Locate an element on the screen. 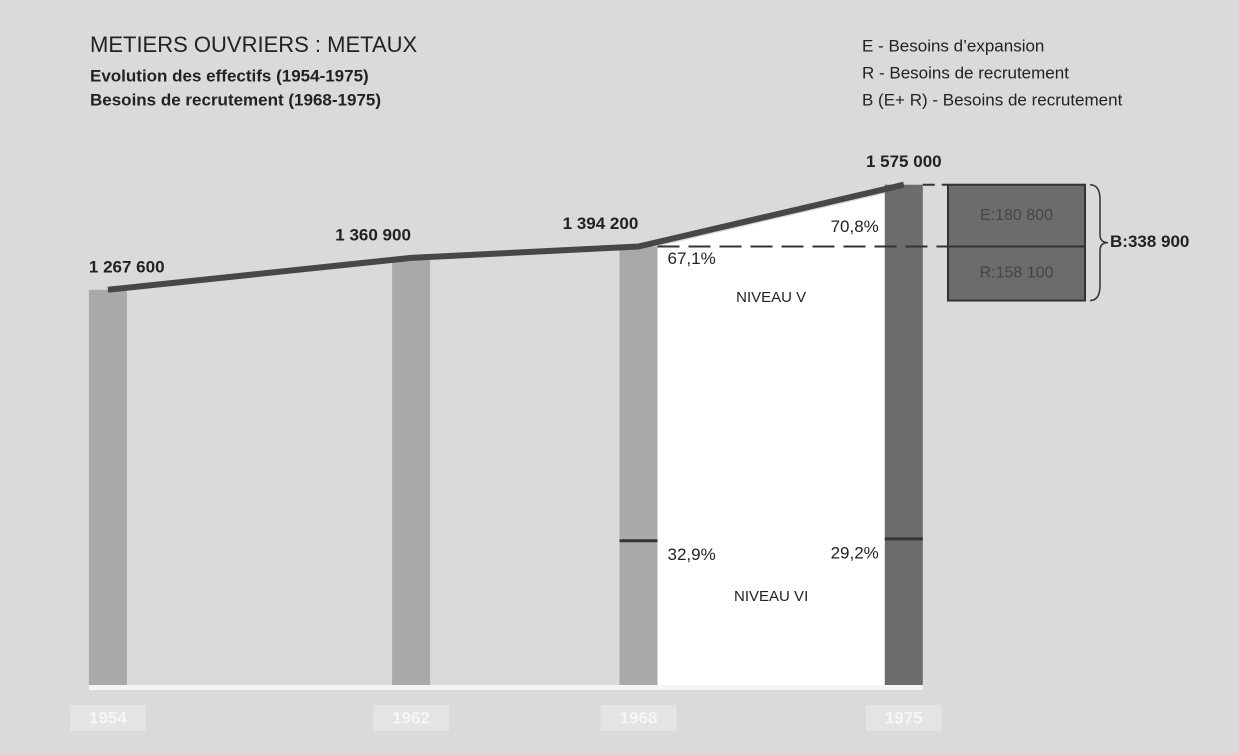  value-label: 1 575 000 is located at coordinates (904, 161).